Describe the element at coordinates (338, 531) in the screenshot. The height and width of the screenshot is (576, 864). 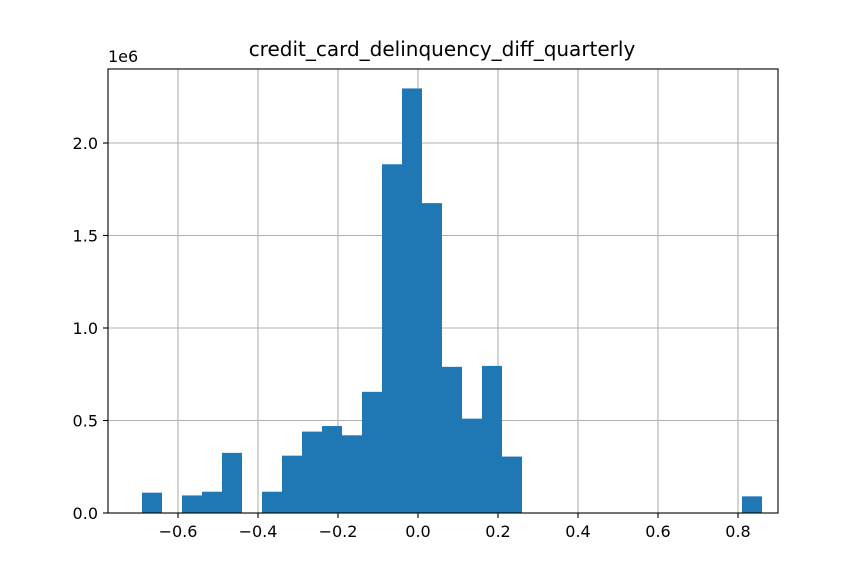
I see `x-tick-label: −0.2` at that location.